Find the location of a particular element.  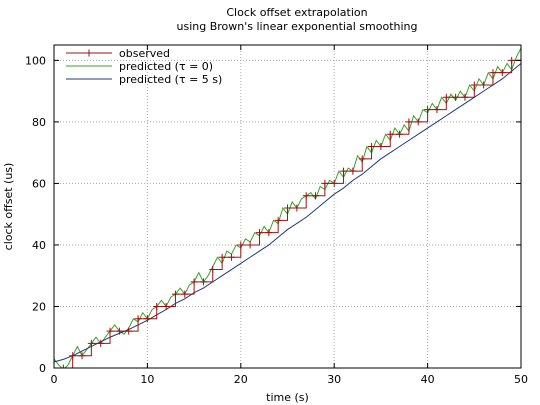

x-axis-label: time (s) is located at coordinates (287, 397).